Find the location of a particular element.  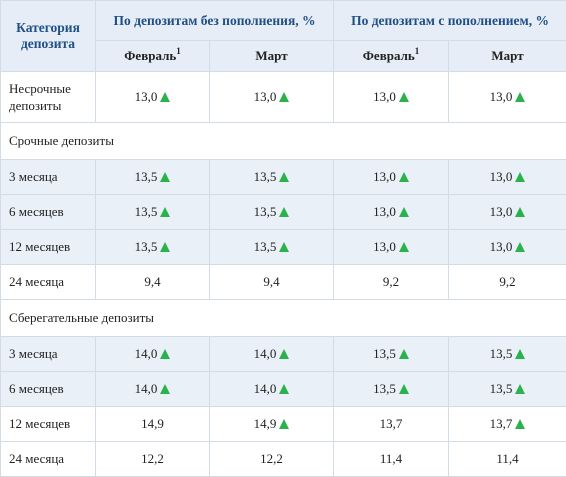

rate-value: 9,4 is located at coordinates (152, 281).